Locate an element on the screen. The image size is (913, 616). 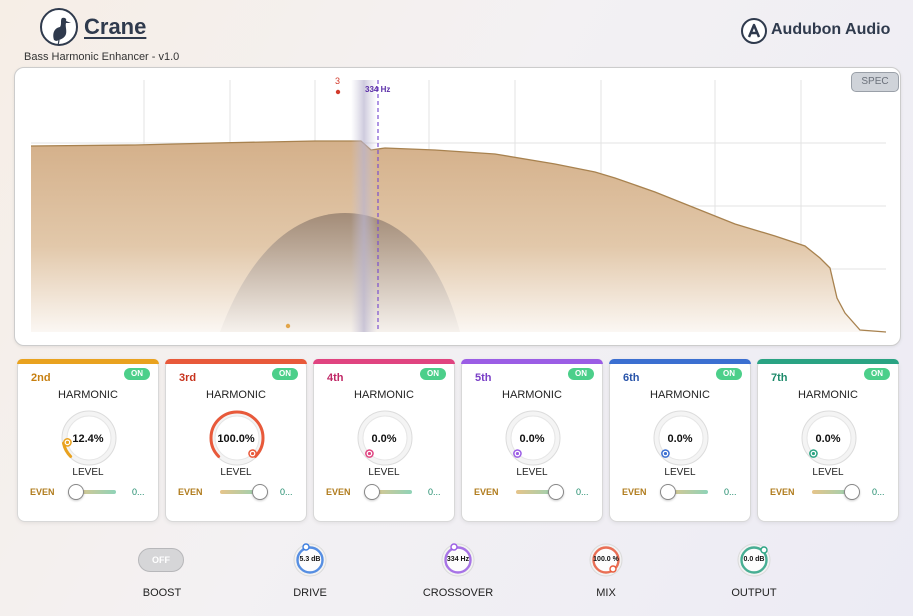
harmonic-name: 2nd is located at coordinates (41, 378).